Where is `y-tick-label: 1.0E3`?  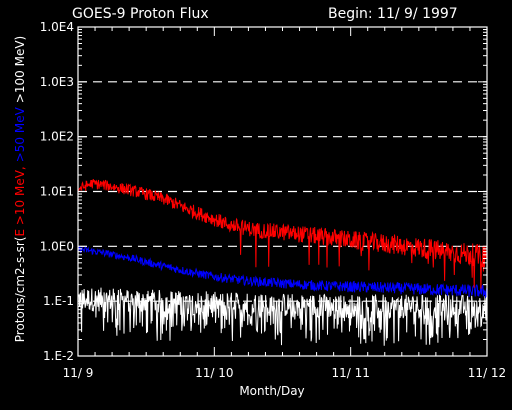 y-tick-label: 1.0E3 is located at coordinates (57, 82).